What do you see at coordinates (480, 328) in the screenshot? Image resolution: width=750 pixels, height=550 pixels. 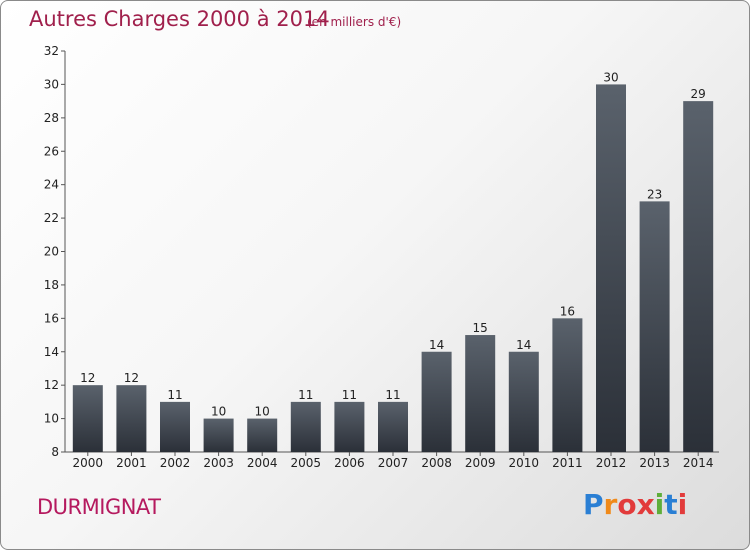 I see `bar-value-label: 15` at bounding box center [480, 328].